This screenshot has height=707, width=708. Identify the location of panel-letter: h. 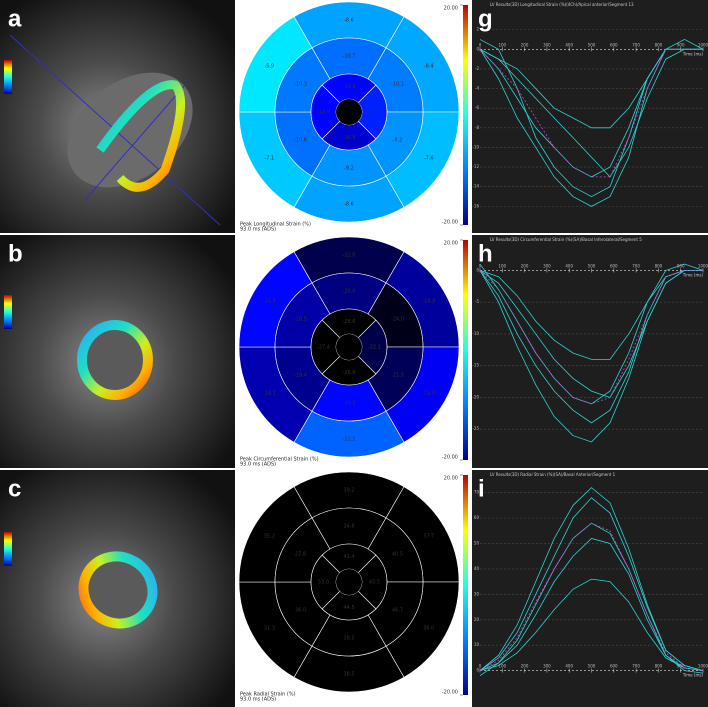
(485, 253).